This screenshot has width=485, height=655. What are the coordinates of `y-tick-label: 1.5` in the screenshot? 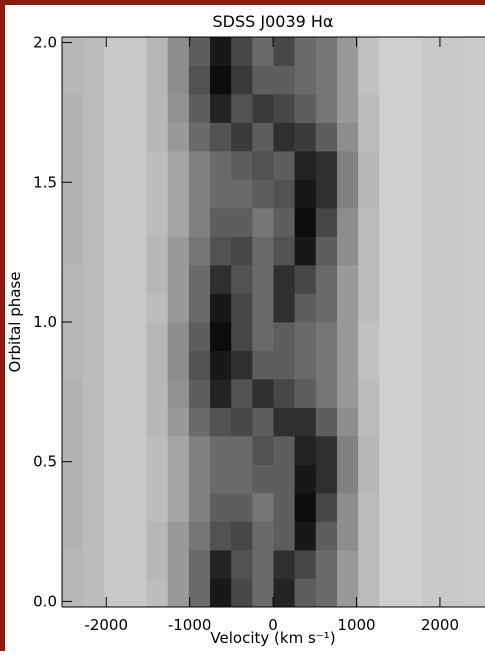 It's located at (45, 182).